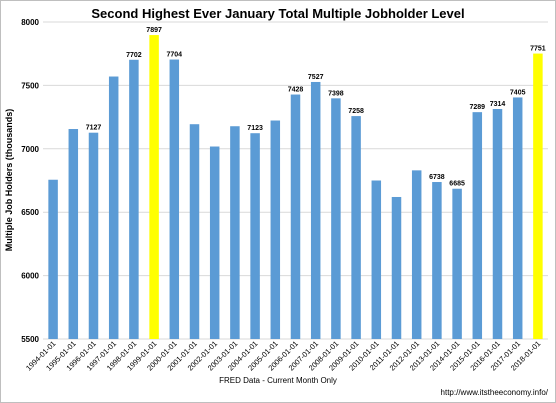 This screenshot has width=556, height=403. I want to click on data-label: 7398, so click(336, 93).